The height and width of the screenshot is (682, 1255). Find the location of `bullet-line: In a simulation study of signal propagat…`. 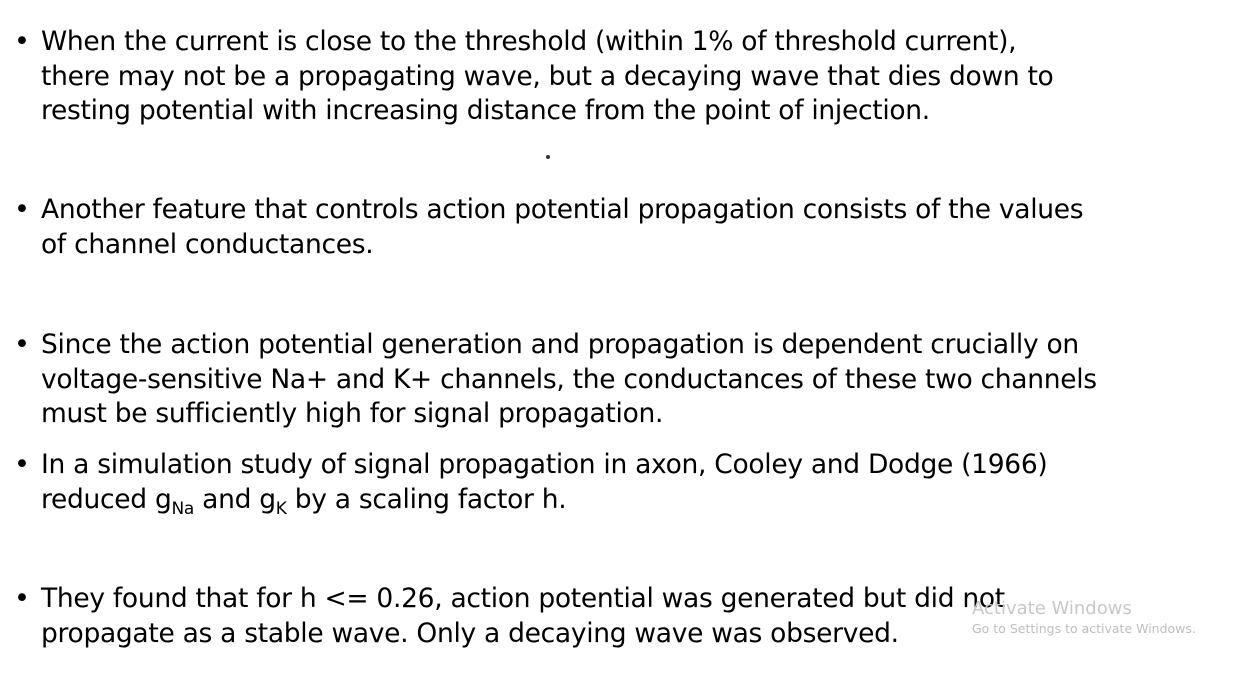

bullet-line: In a simulation study of signal propagat… is located at coordinates (544, 464).